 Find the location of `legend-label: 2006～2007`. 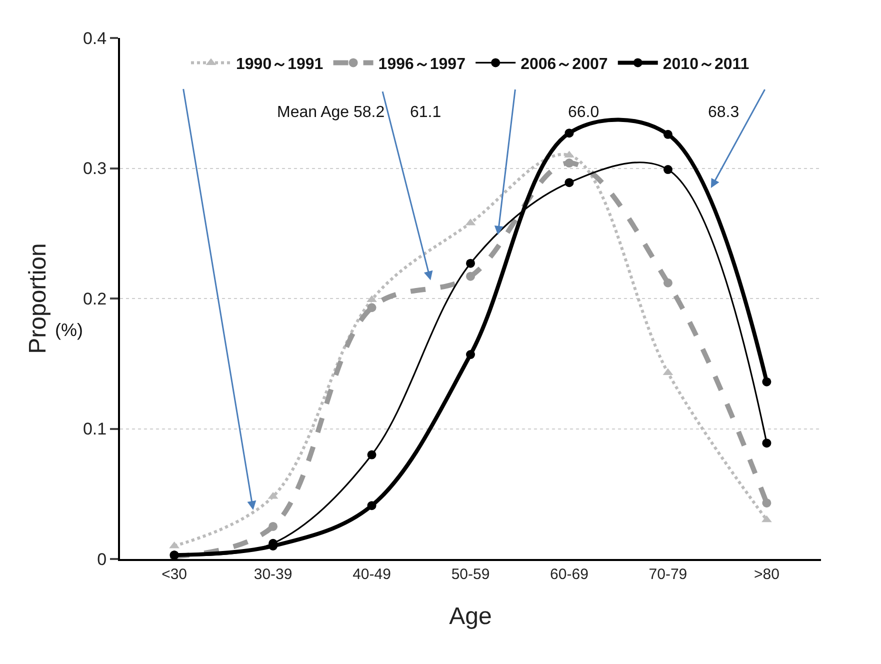

legend-label: 2006～2007 is located at coordinates (564, 64).